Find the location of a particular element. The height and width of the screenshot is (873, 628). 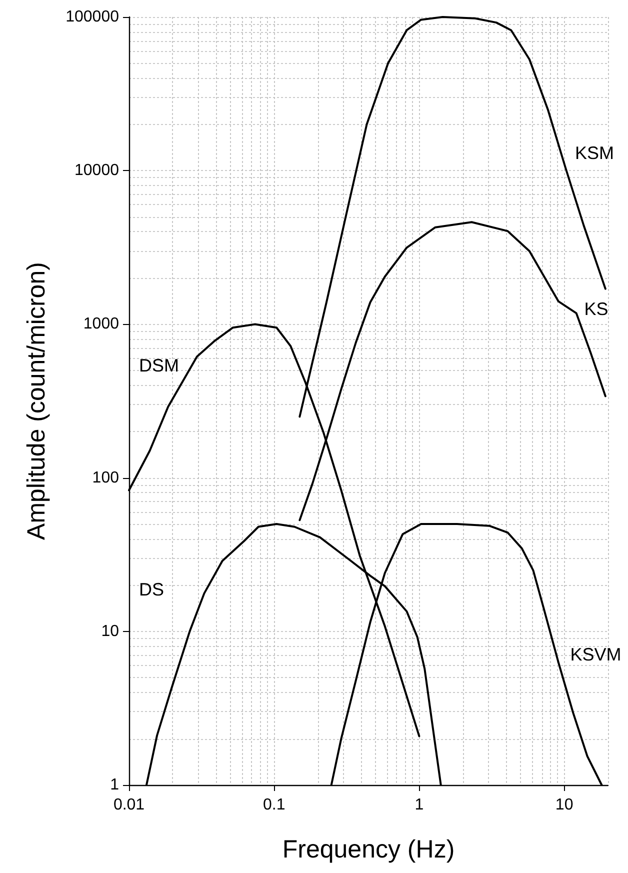

y-tick-label: 1 is located at coordinates (115, 785).